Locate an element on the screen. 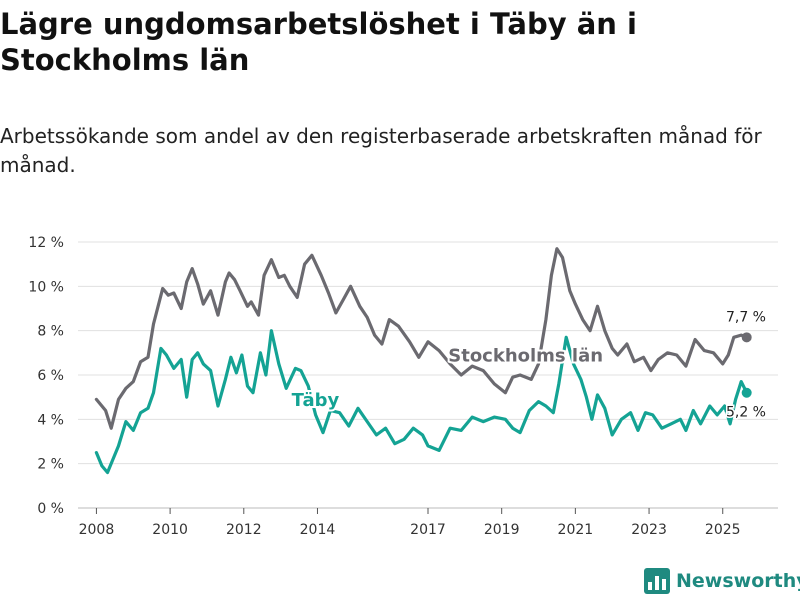 This screenshot has width=800, height=600. x-tick-label: 2010 is located at coordinates (170, 530).